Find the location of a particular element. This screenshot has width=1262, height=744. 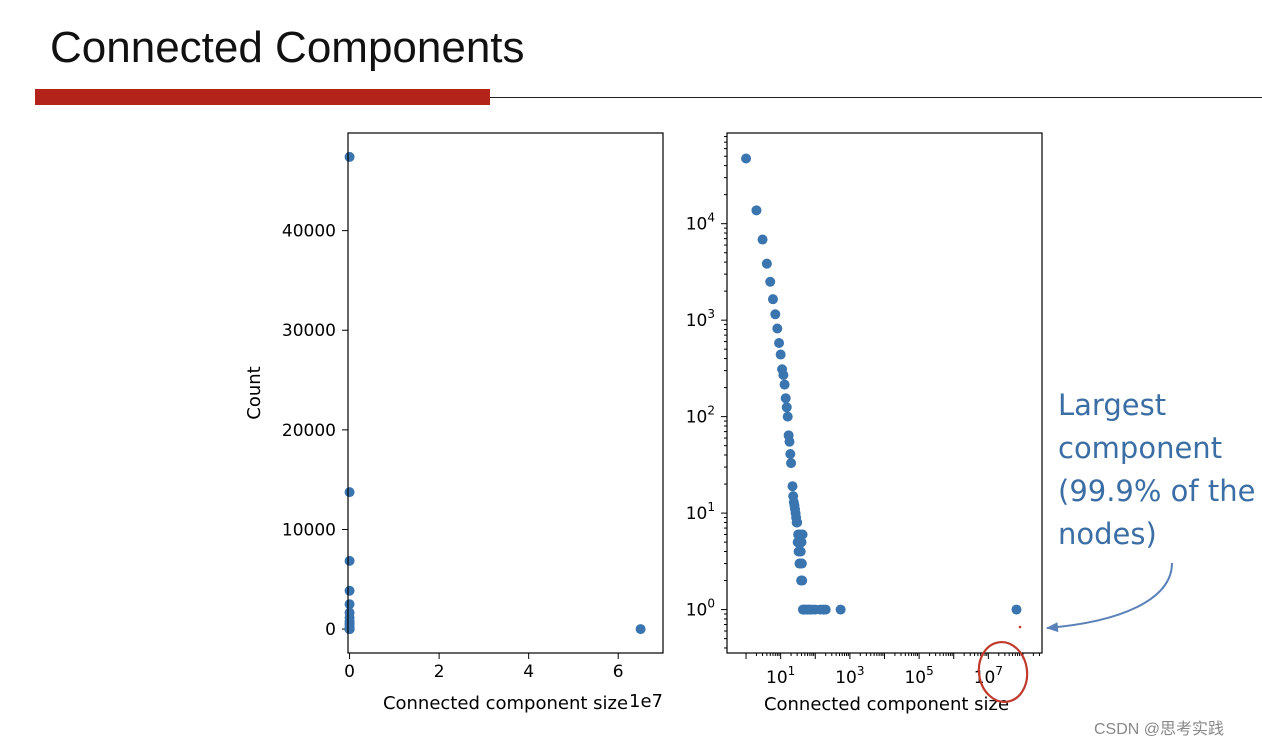

annotation-line: Largest is located at coordinates (1112, 405).